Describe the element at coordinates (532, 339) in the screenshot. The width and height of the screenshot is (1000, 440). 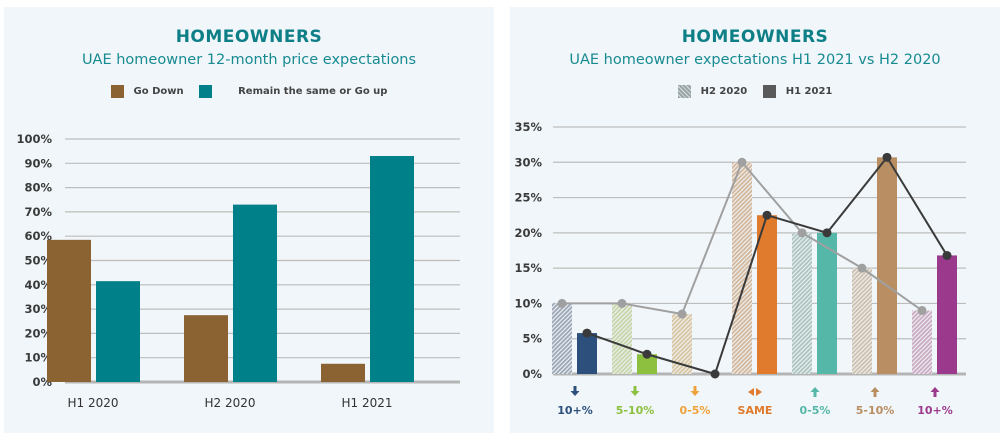
I see `y-tick-label: 5%` at that location.